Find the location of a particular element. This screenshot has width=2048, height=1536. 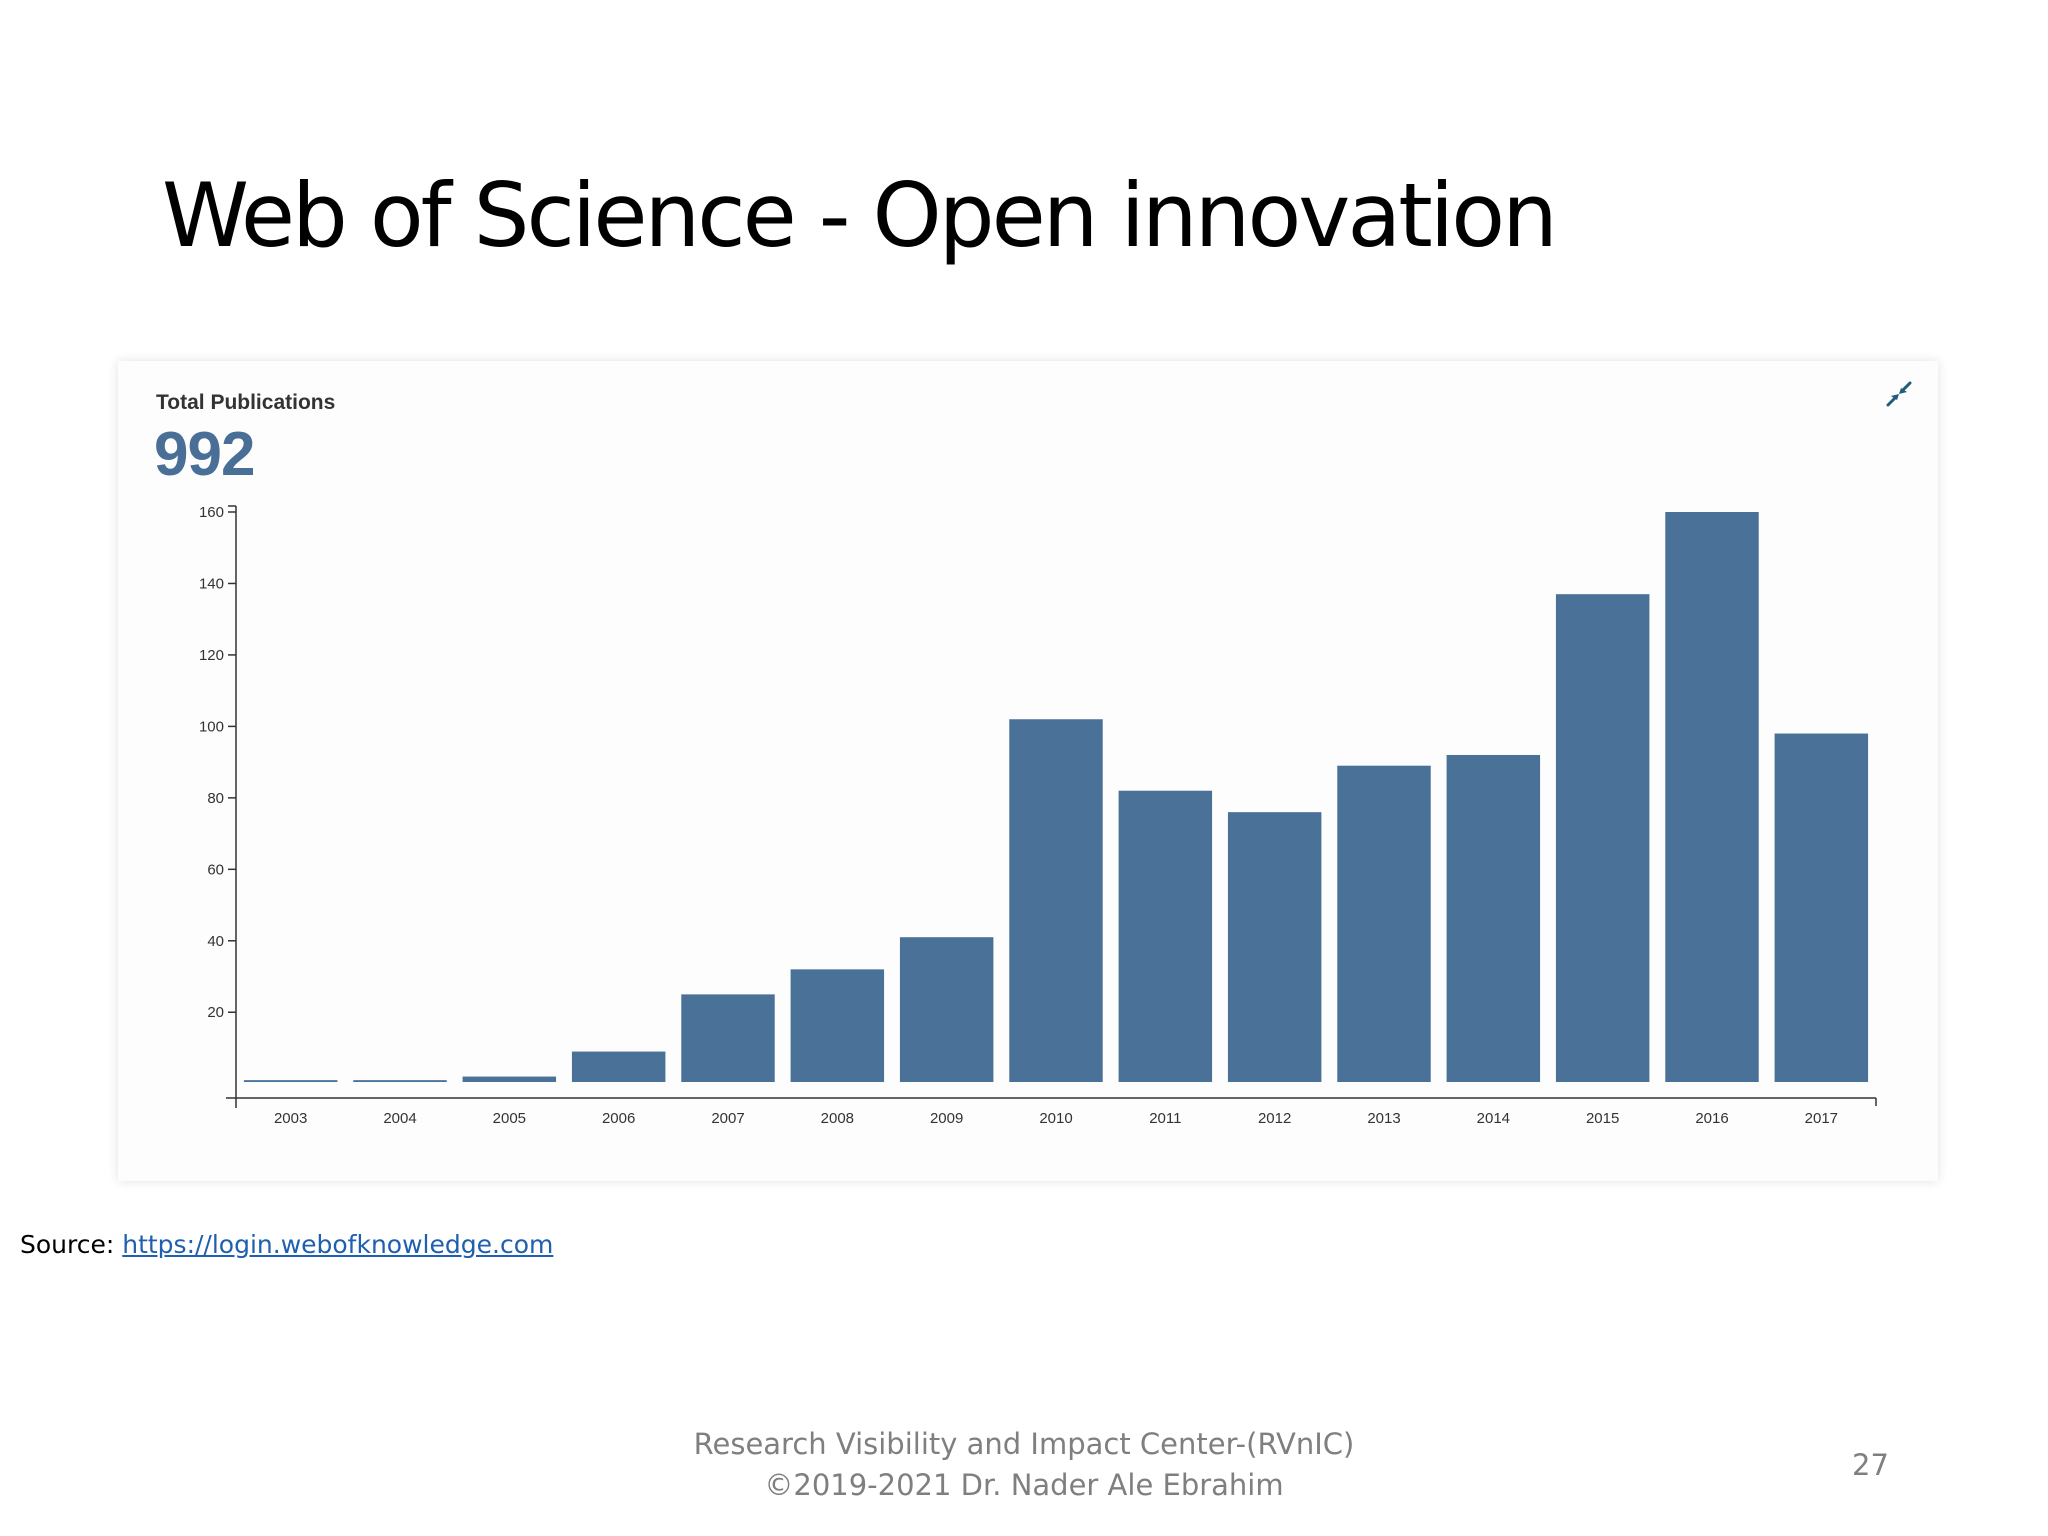

x-tick-label: 2015 is located at coordinates (1602, 1118).